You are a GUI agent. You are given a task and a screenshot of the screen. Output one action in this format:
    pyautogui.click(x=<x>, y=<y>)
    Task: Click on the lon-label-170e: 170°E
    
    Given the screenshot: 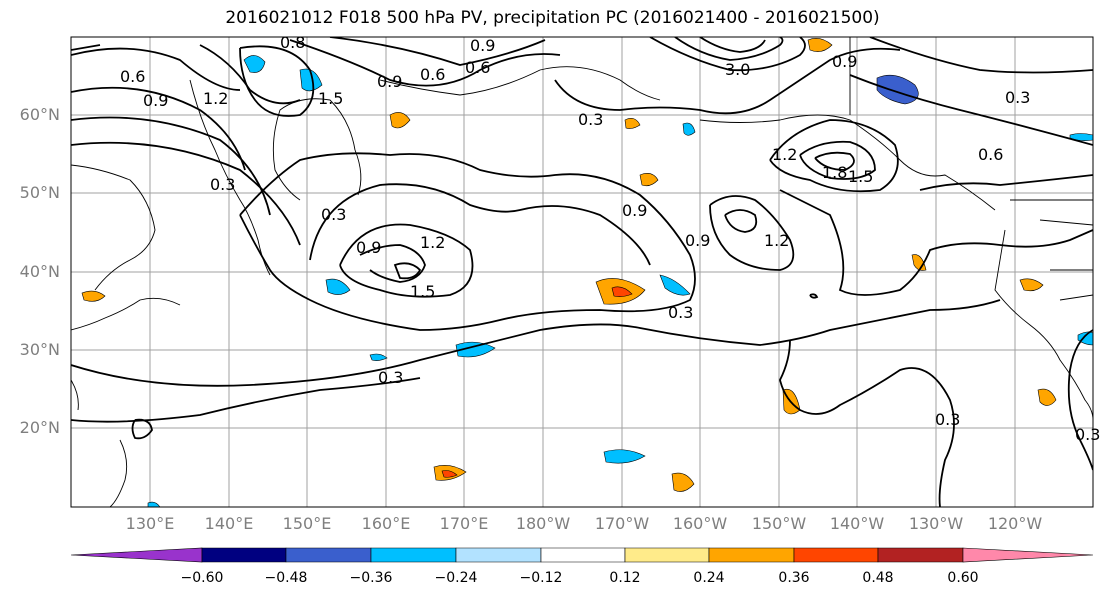 What is the action you would take?
    pyautogui.click(x=464, y=523)
    